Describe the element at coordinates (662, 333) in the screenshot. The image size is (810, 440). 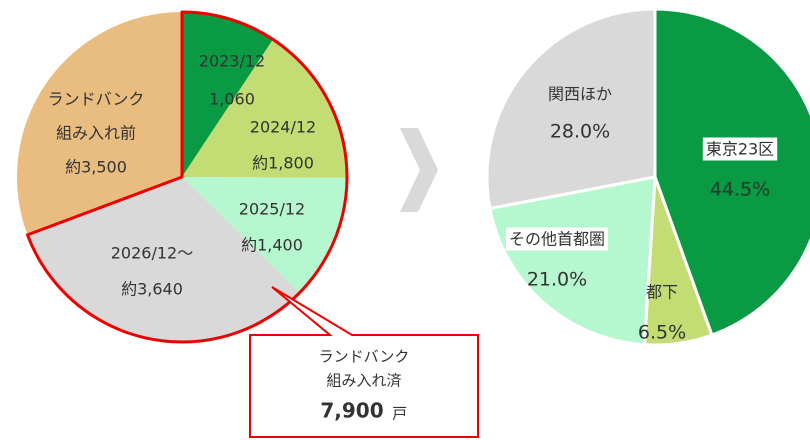
I see `value-label: 6.5%` at that location.